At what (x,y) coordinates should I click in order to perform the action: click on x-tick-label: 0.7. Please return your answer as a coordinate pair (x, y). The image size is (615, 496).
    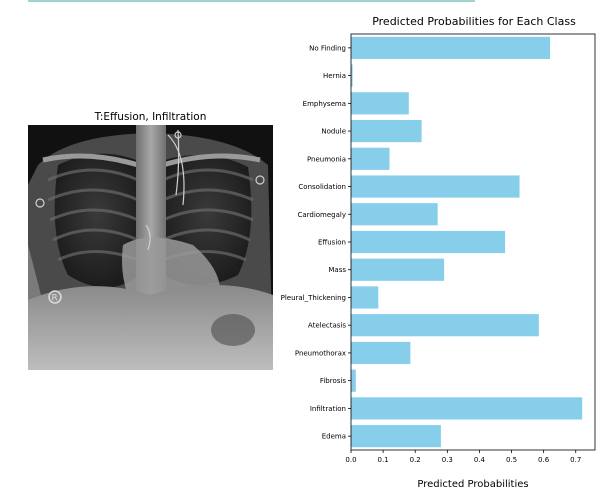
    Looking at the image, I should click on (575, 460).